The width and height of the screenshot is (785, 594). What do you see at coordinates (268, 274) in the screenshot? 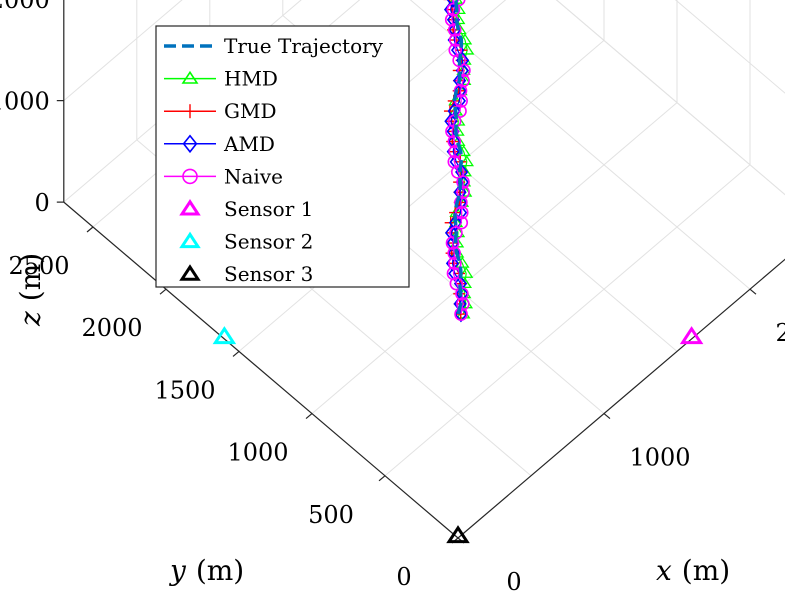
I see `legend-label: Sensor 3` at bounding box center [268, 274].